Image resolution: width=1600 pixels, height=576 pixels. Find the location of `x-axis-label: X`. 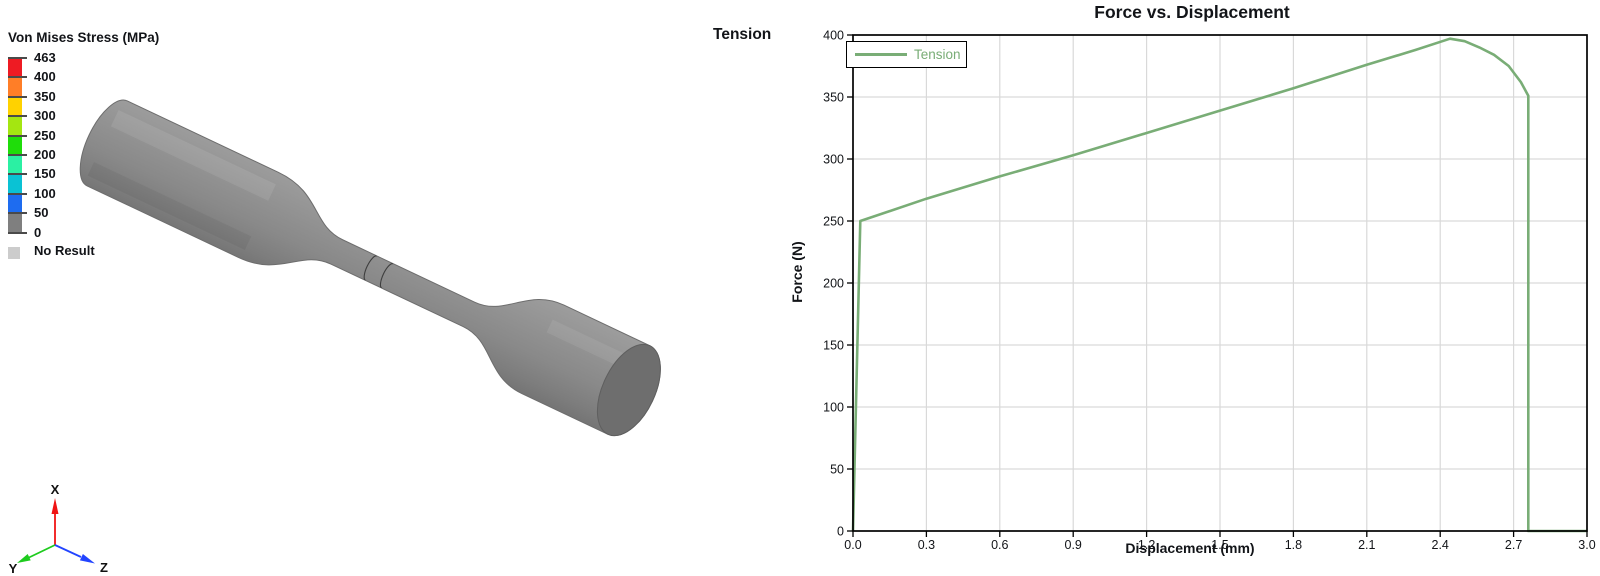

x-axis-label: X is located at coordinates (55, 489).